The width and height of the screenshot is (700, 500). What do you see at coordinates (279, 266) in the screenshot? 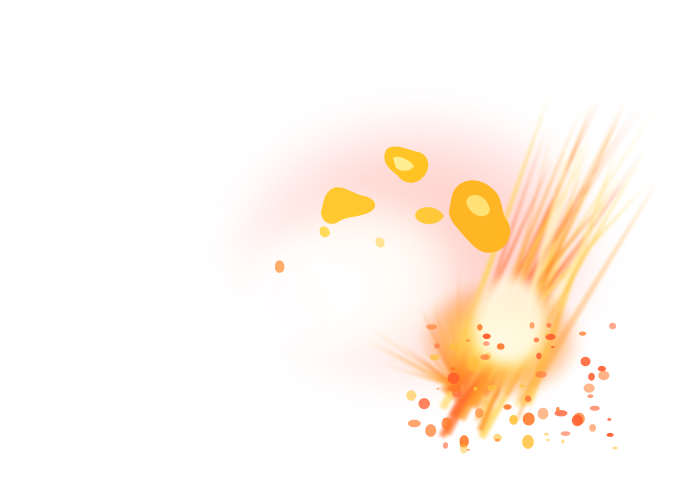
I see `molten-fragment` at bounding box center [279, 266].